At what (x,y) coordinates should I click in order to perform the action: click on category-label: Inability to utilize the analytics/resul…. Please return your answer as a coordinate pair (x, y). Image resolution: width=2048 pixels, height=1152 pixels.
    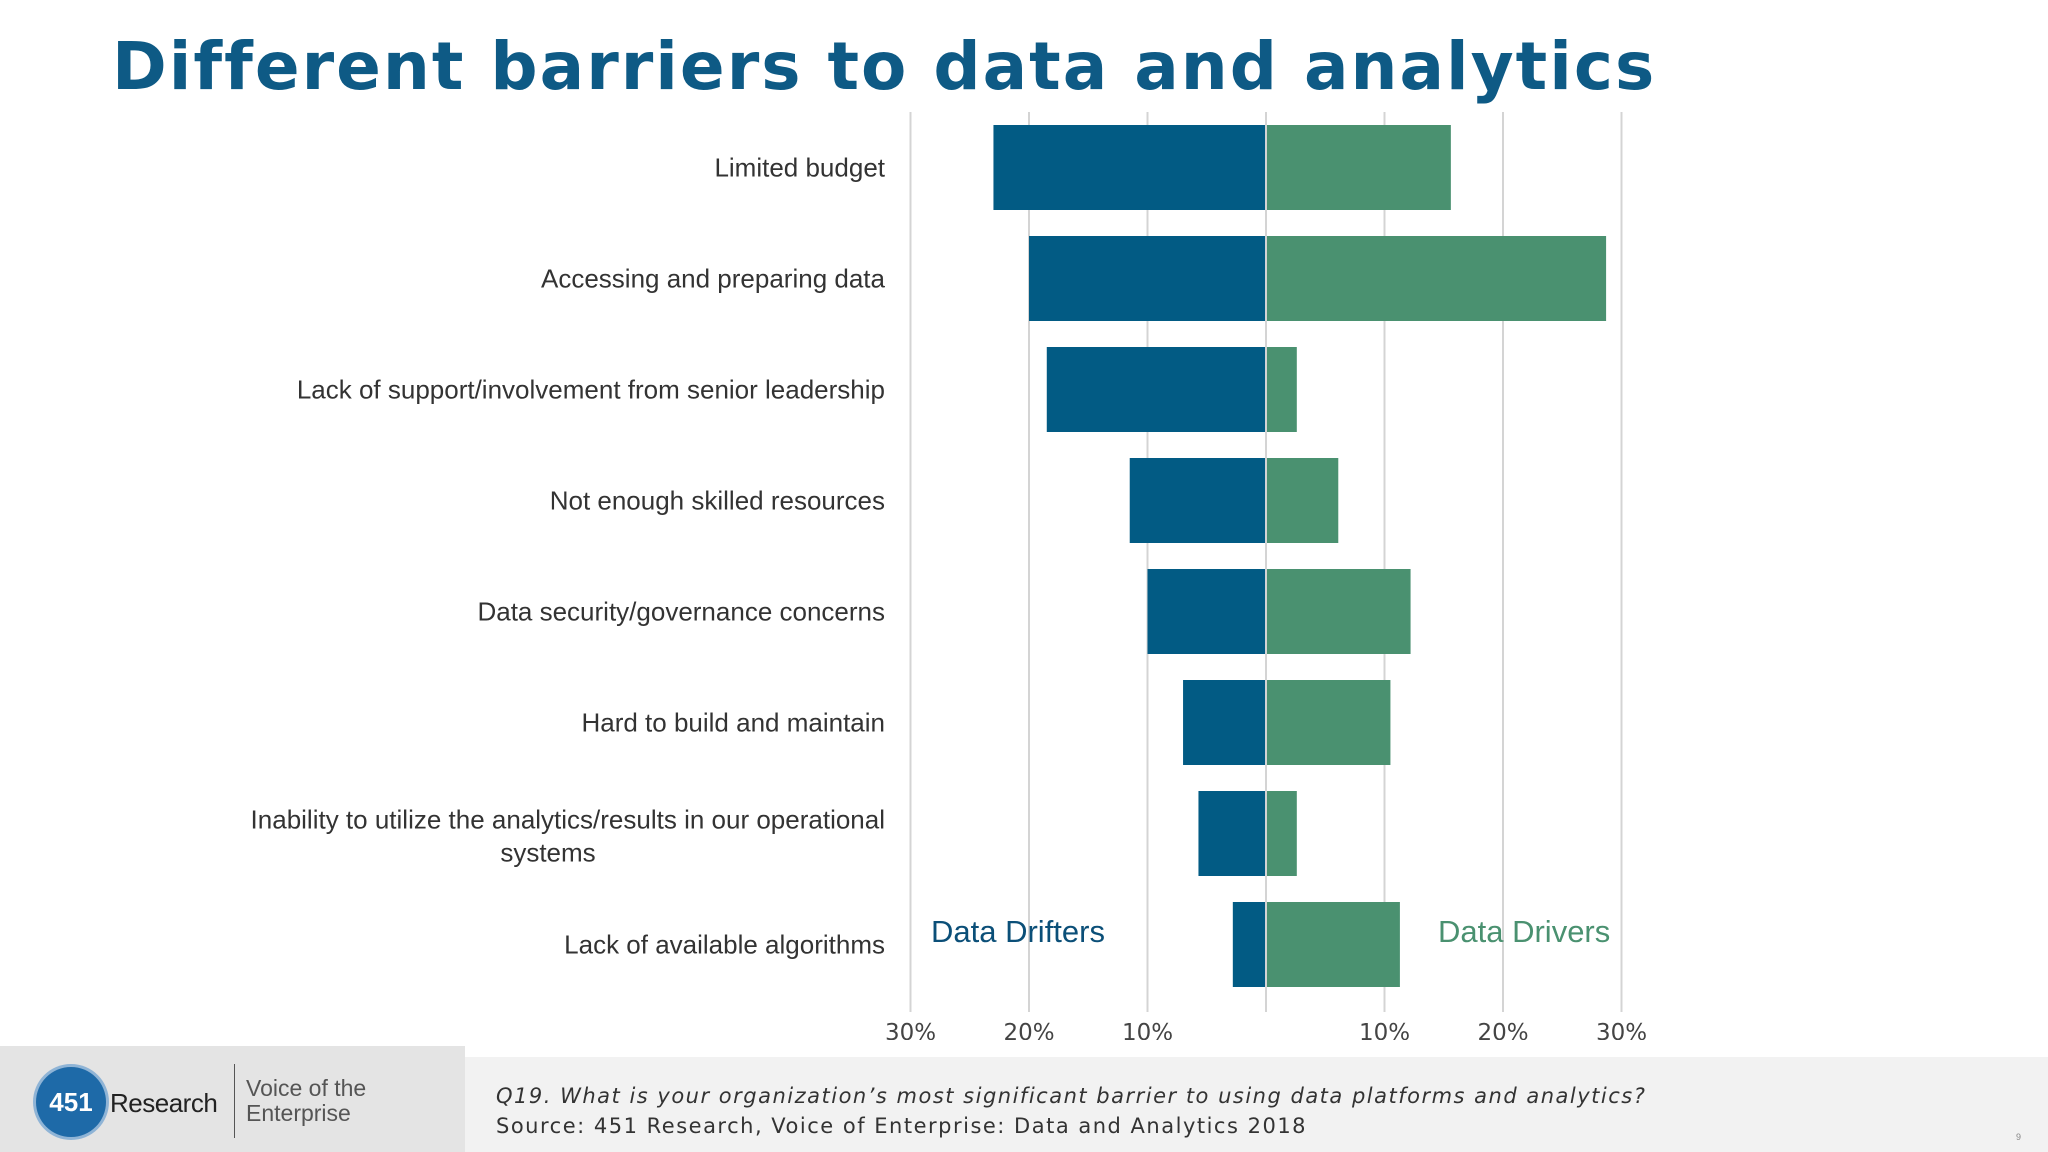
    Looking at the image, I should click on (568, 820).